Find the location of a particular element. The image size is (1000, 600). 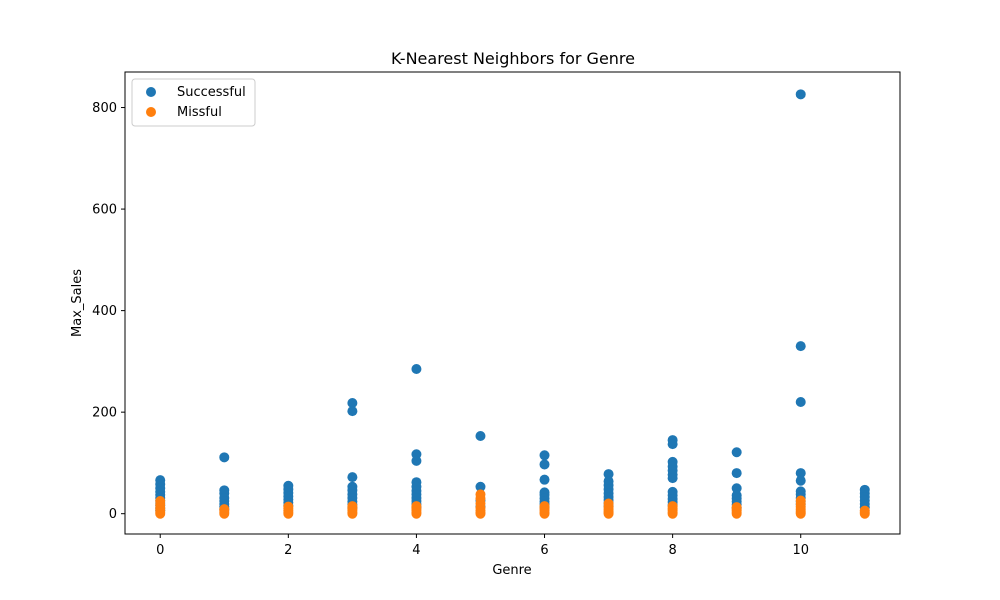

y-tick-label-400: 400 is located at coordinates (104, 311).